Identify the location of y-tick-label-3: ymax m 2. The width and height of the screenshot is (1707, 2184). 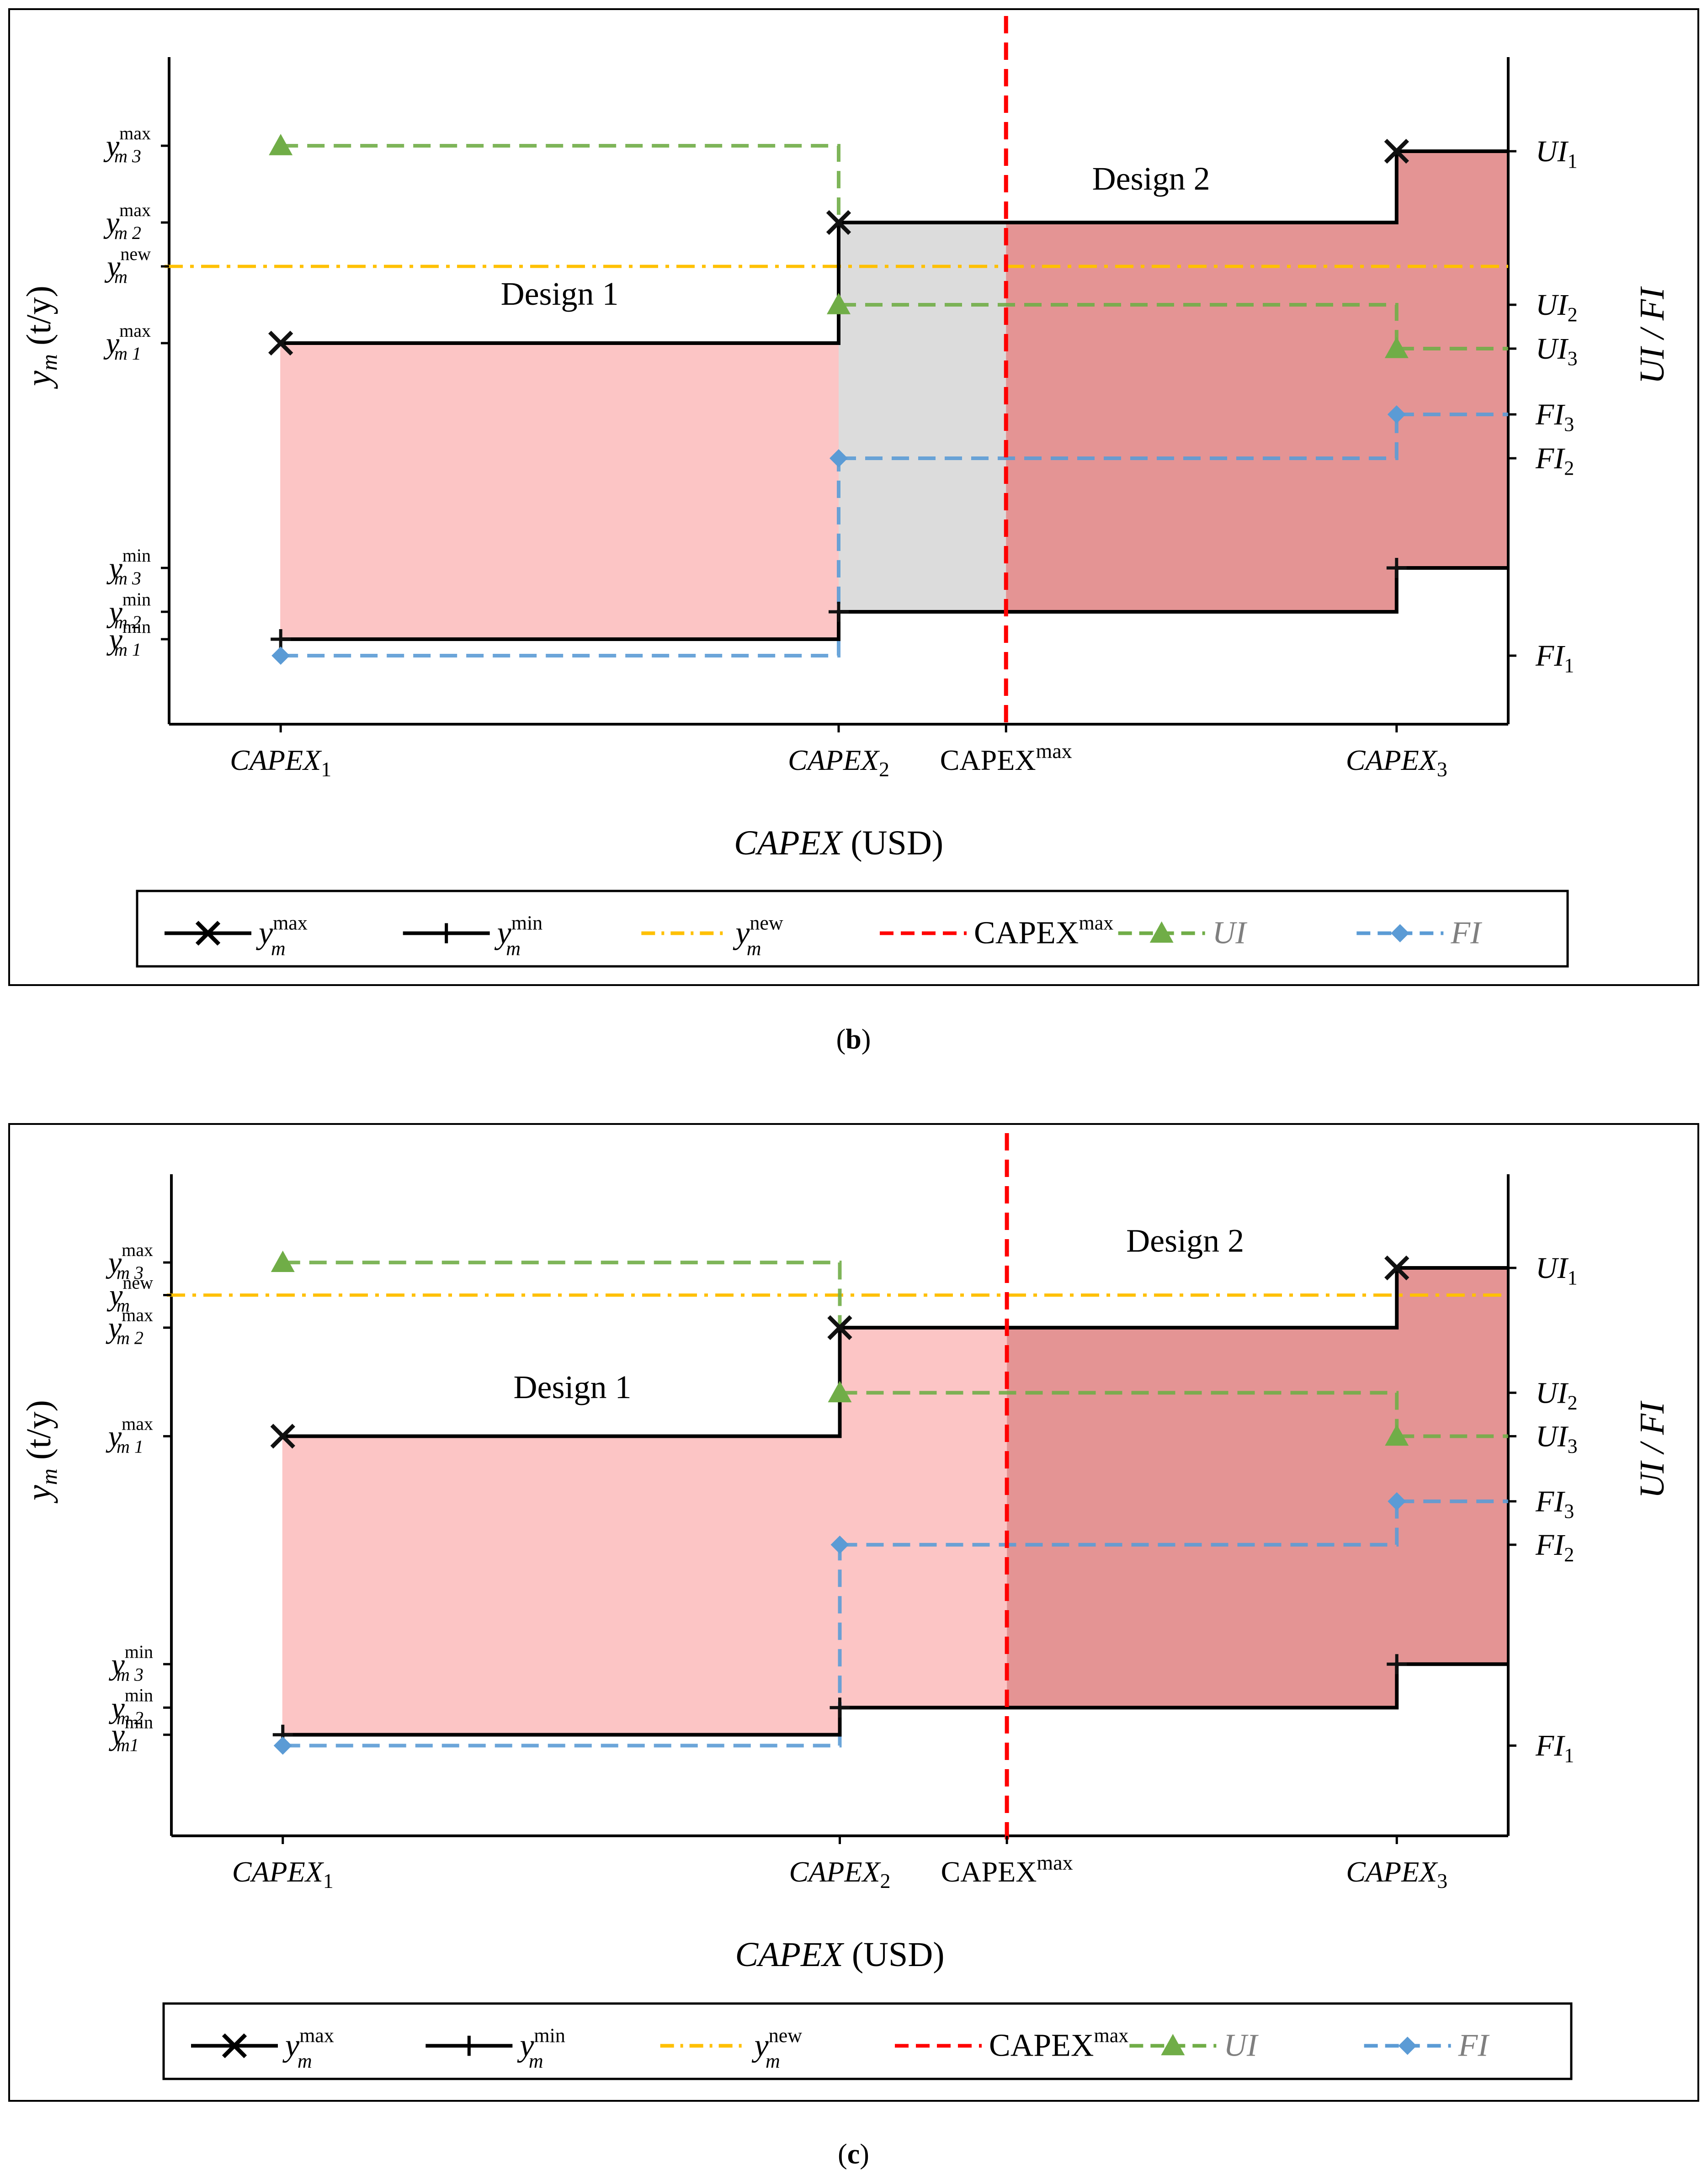
(129, 1326).